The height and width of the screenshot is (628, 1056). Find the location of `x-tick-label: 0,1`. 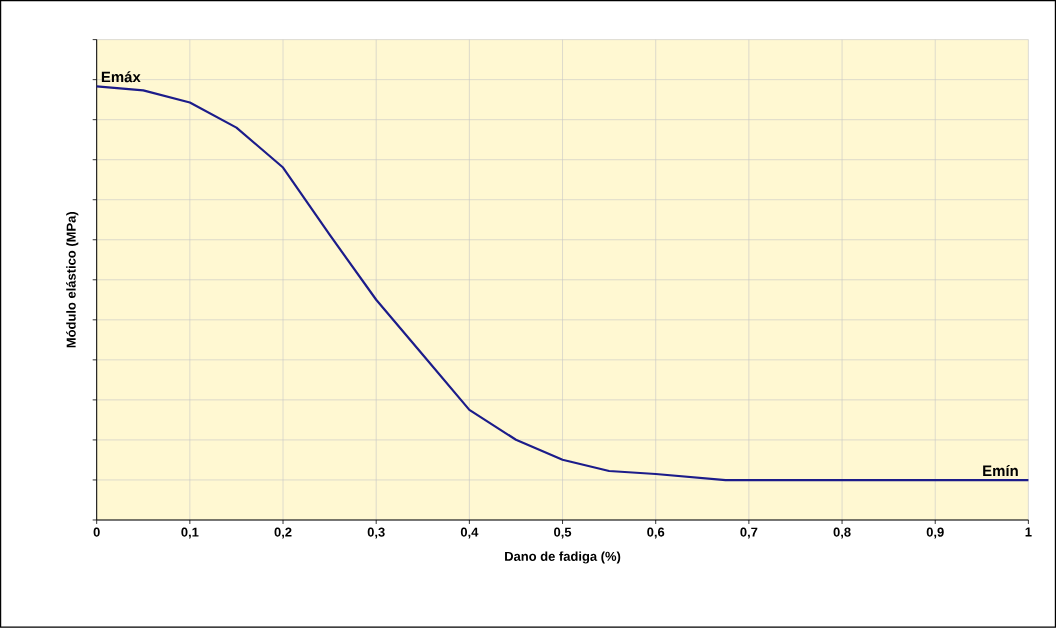

x-tick-label: 0,1 is located at coordinates (190, 533).